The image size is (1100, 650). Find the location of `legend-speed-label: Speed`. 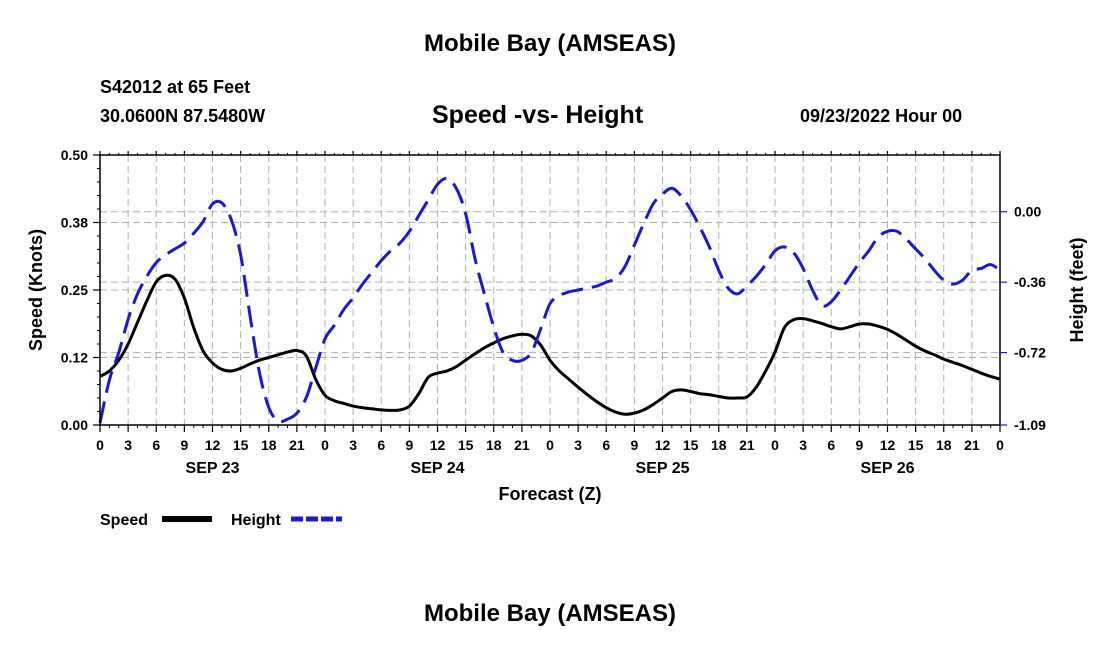

legend-speed-label: Speed is located at coordinates (124, 520).